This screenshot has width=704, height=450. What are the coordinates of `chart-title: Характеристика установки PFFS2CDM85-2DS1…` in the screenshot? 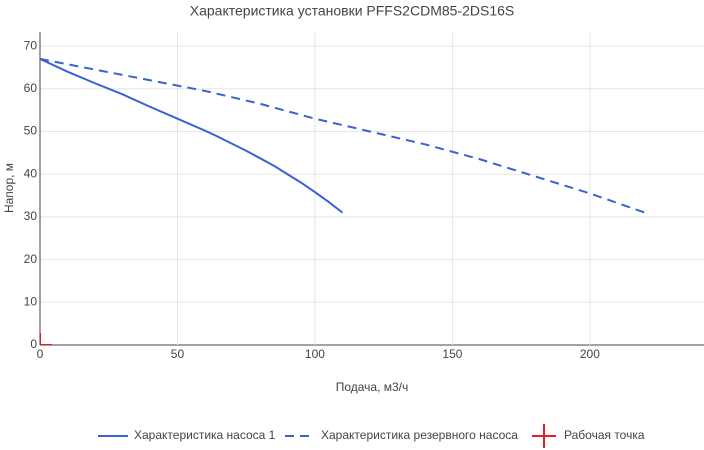 It's located at (352, 11).